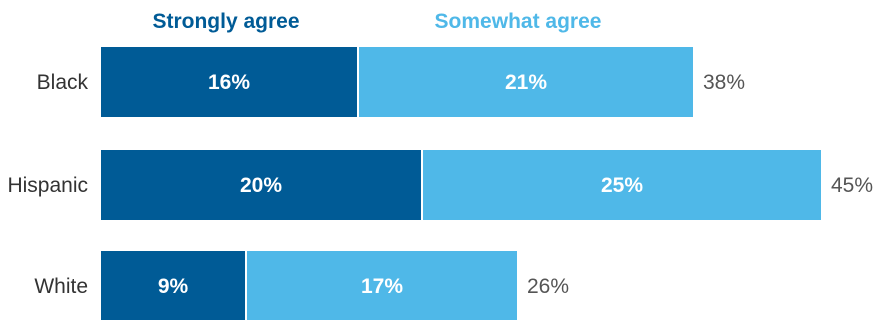  I want to click on bar-somewhat-agree-black, so click(526, 82).